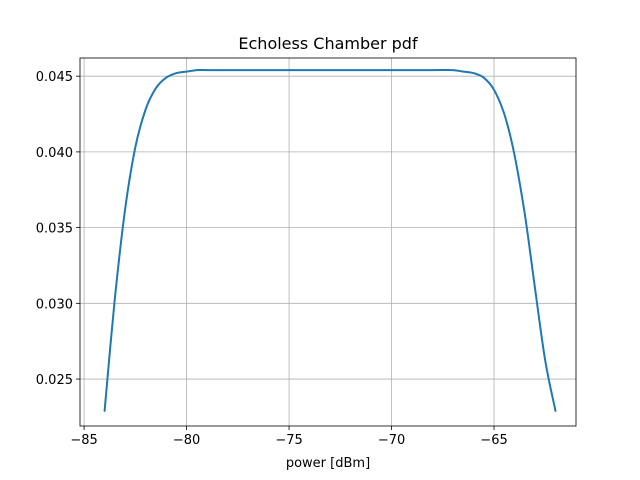  I want to click on x-tick-label: −65, so click(493, 440).